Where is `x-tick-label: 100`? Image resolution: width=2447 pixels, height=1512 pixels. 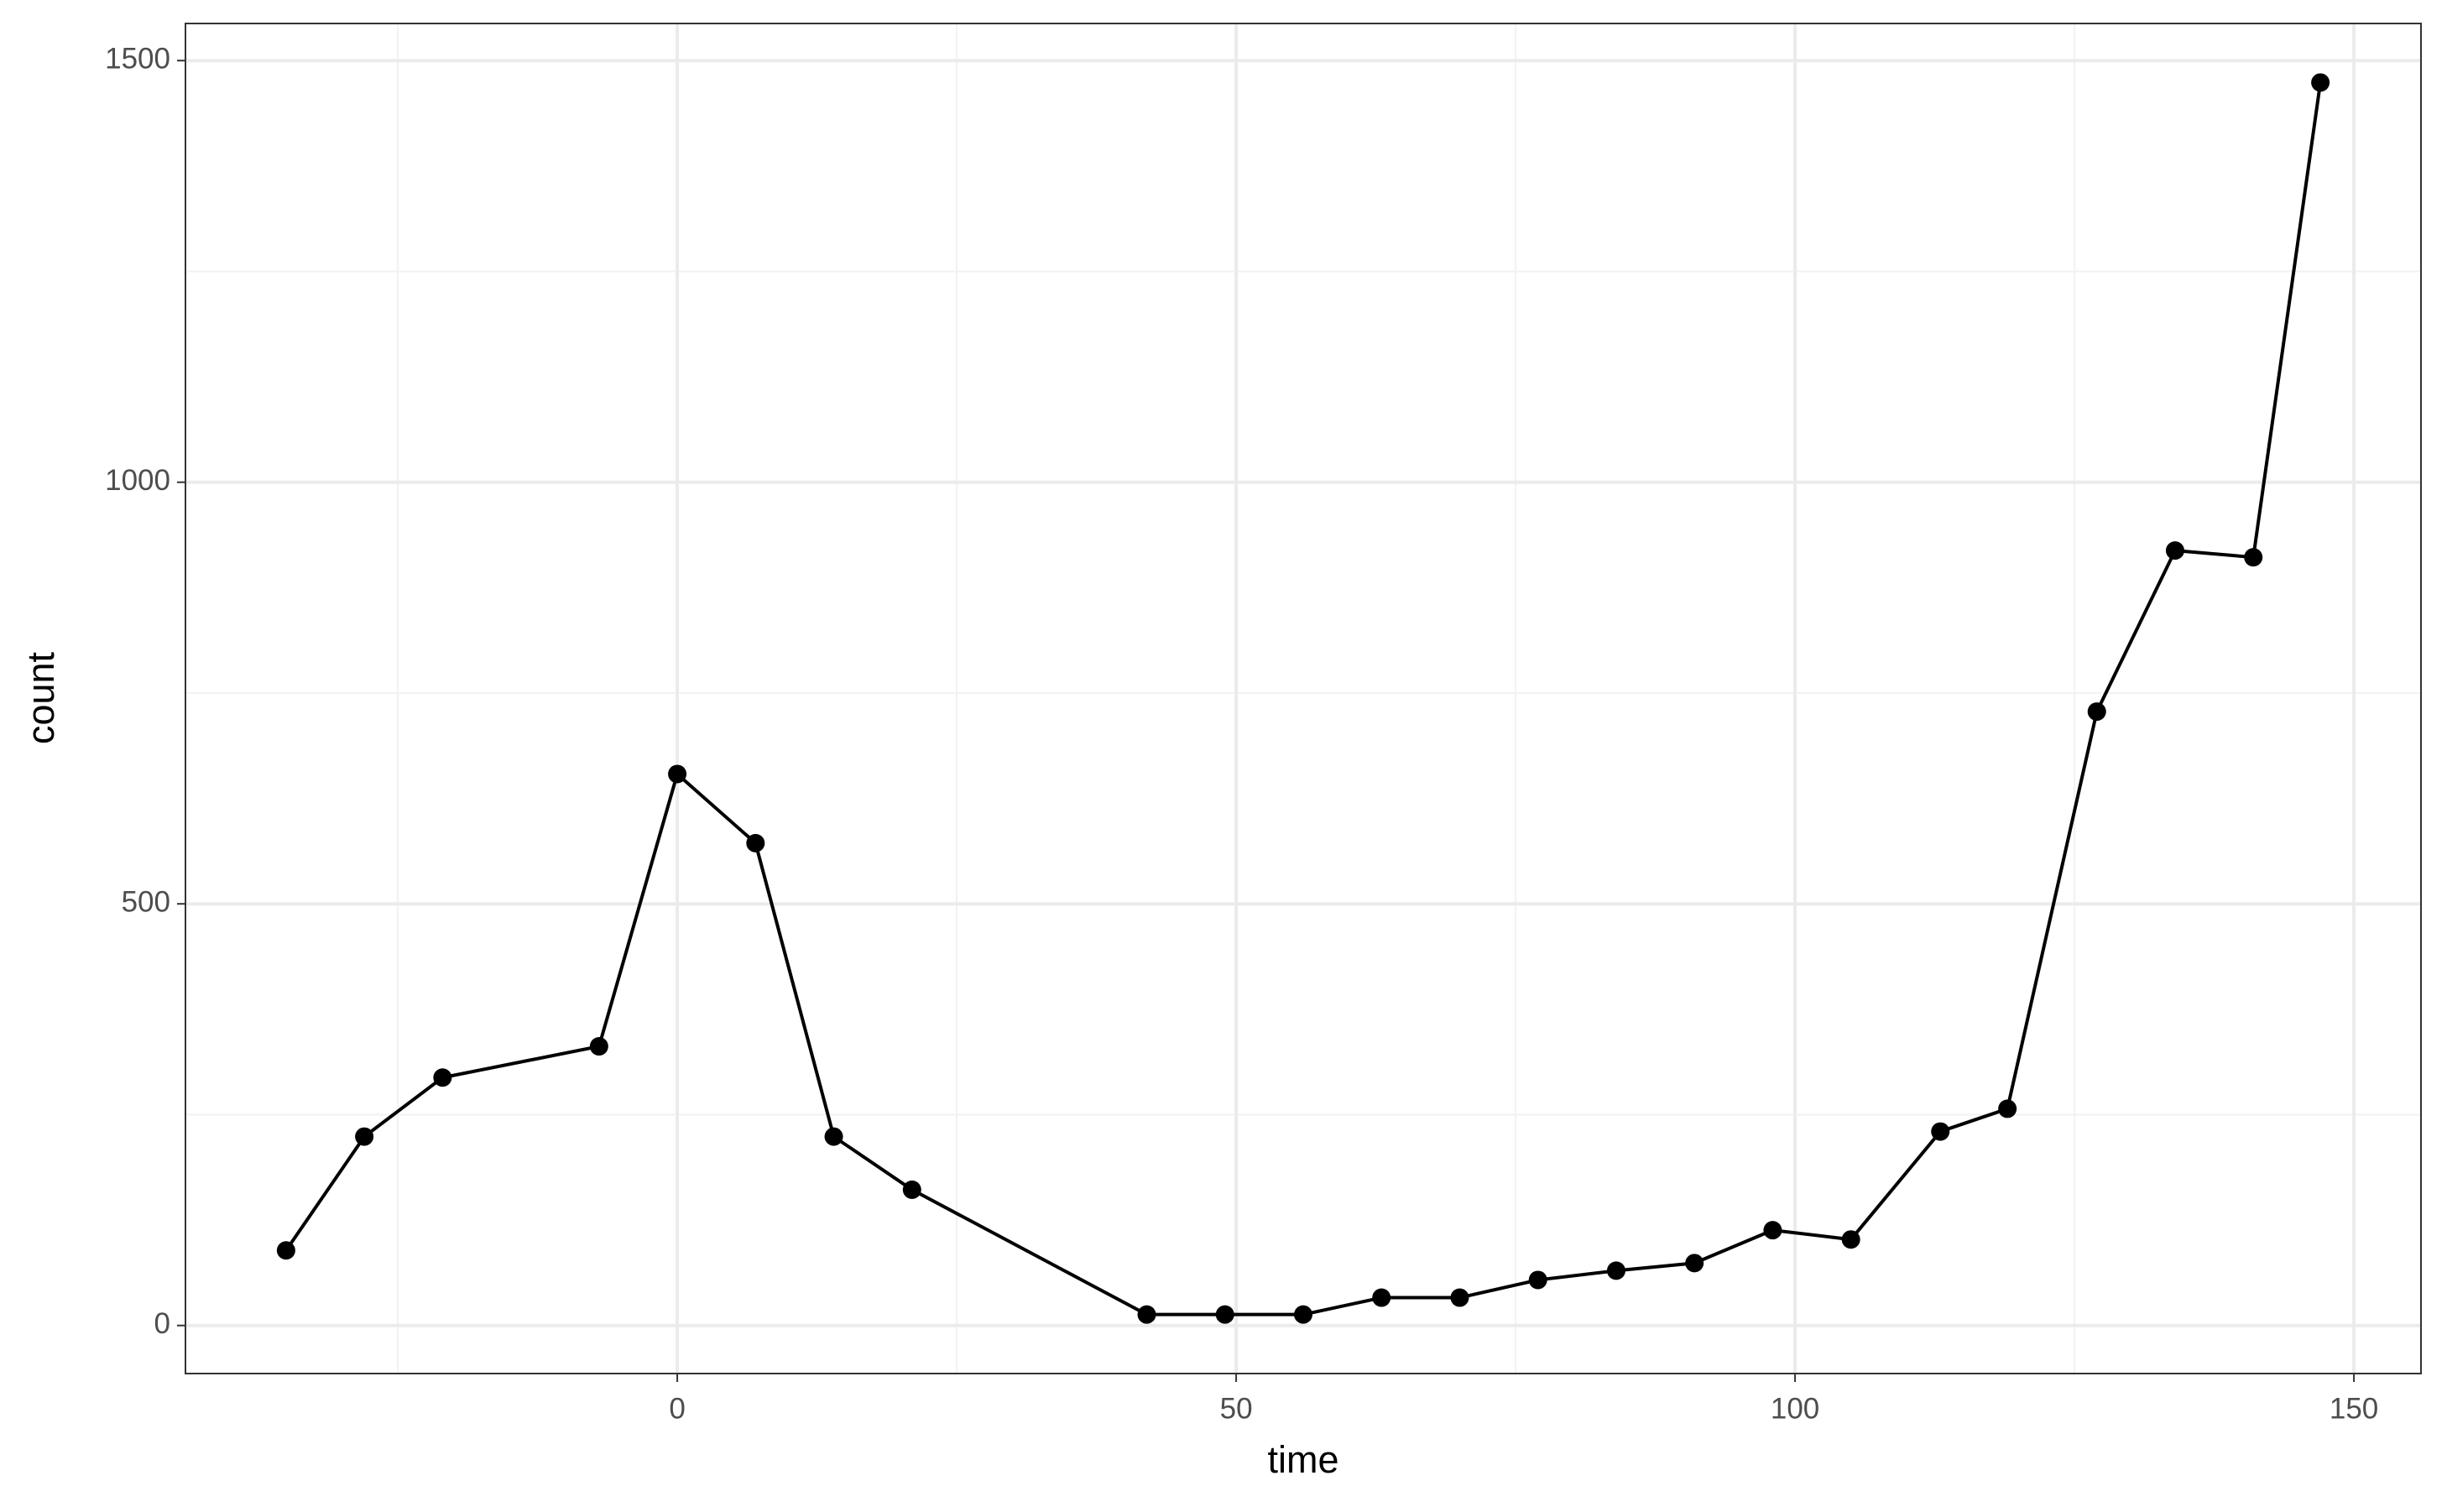
x-tick-label: 100 is located at coordinates (1795, 1409).